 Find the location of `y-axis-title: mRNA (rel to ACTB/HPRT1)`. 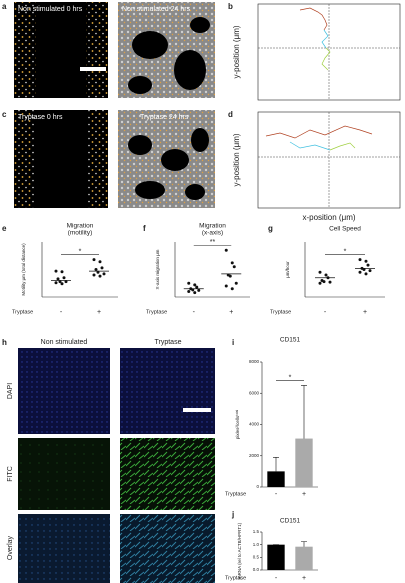

y-axis-title: mRNA (rel to ACTB/HPRT1) is located at coordinates (239, 550).